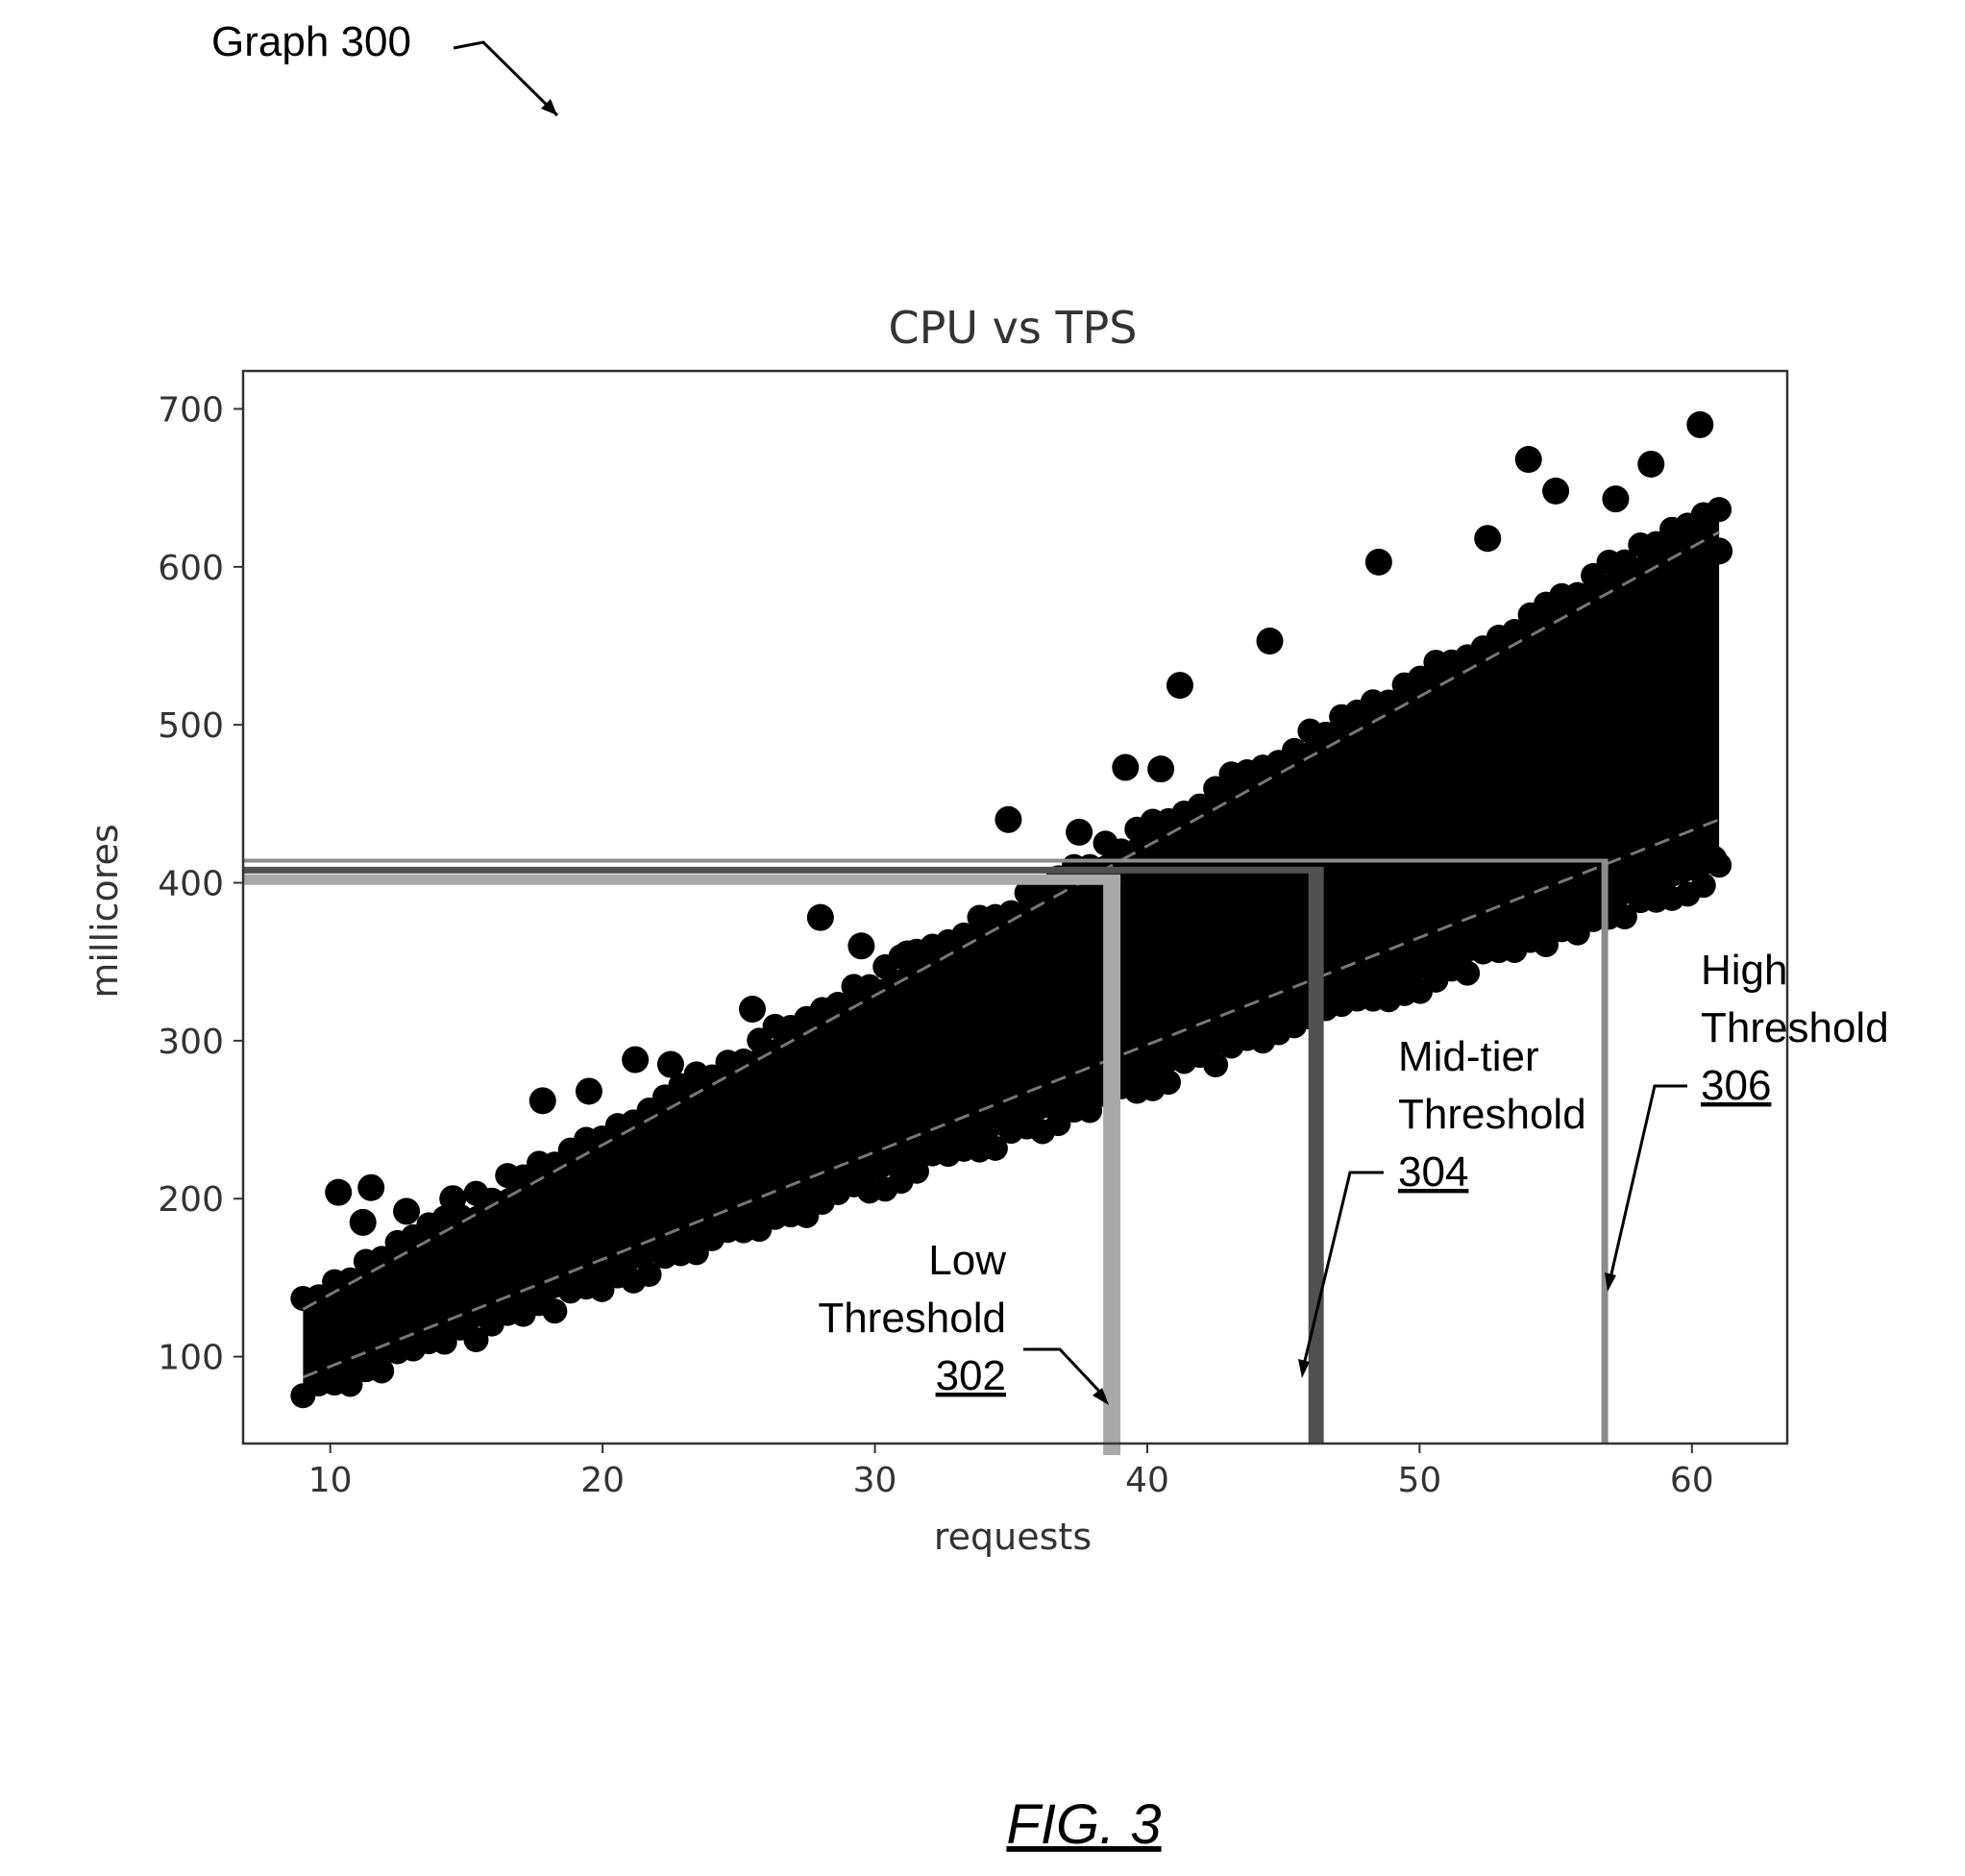  I want to click on mid-threshold-label-line1: Mid-tier, so click(1468, 1057).